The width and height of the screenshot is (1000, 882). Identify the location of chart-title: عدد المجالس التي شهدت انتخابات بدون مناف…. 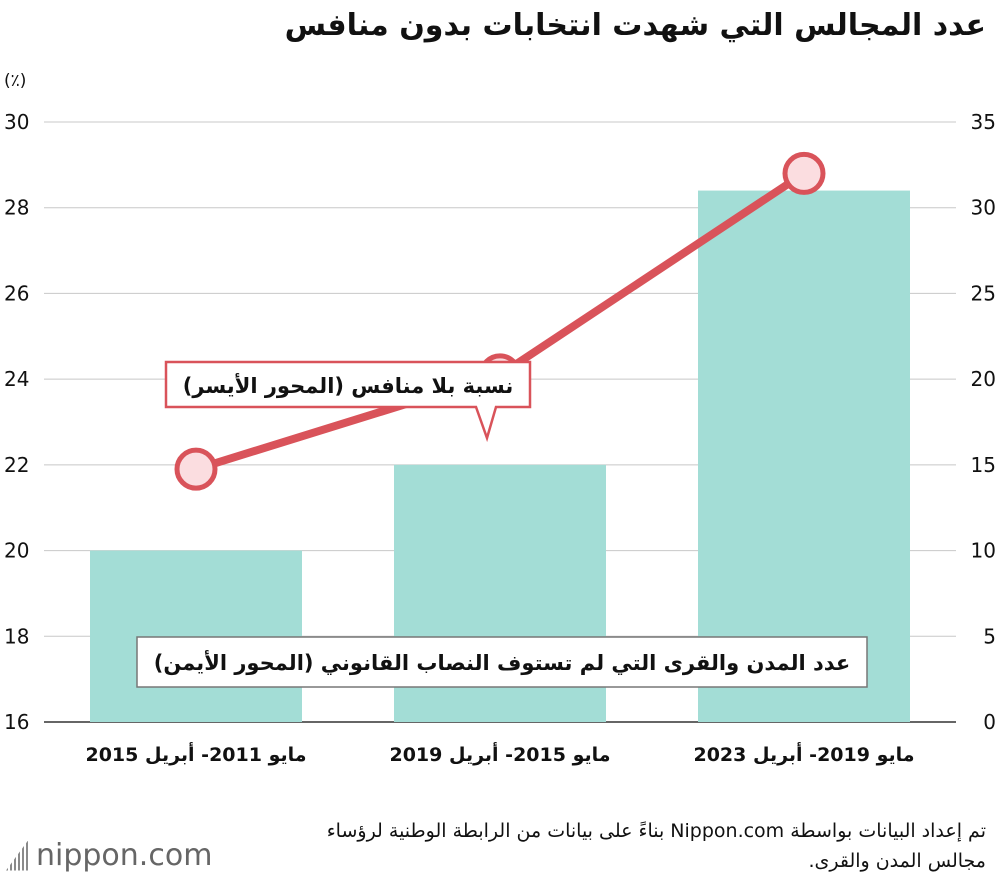
(635, 25).